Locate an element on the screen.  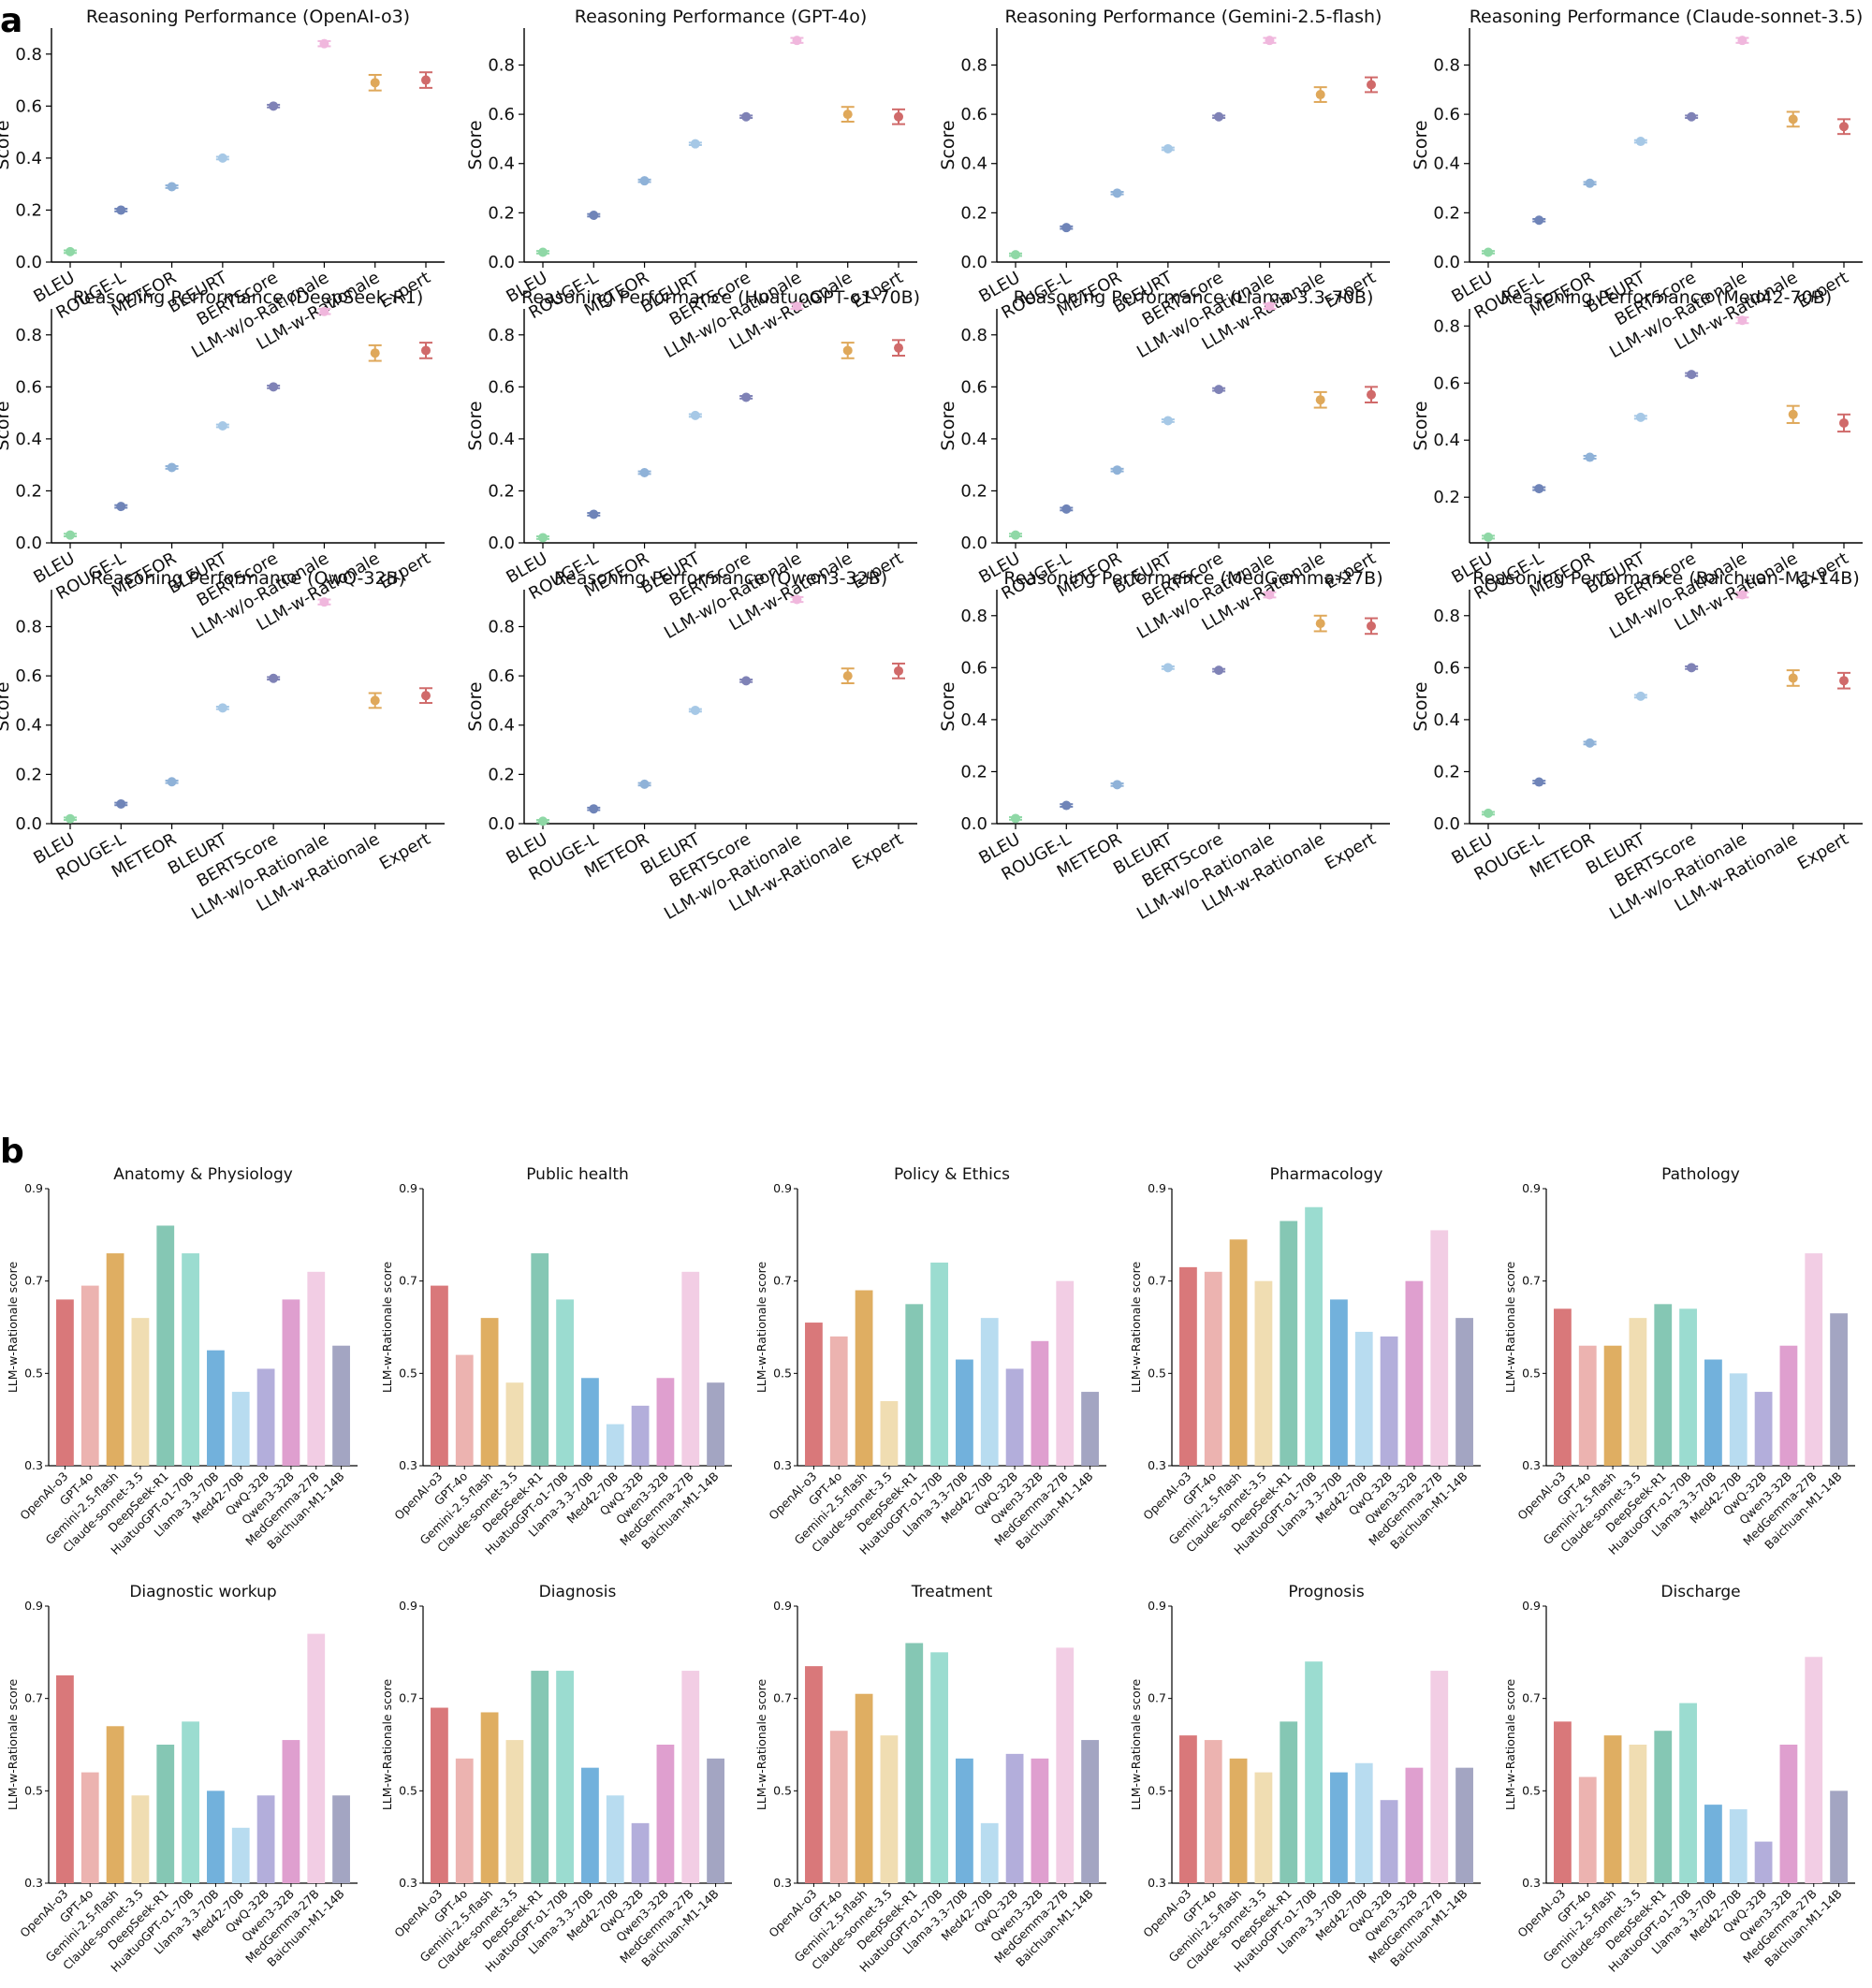
chart-title: Treatment is located at coordinates (952, 1592).